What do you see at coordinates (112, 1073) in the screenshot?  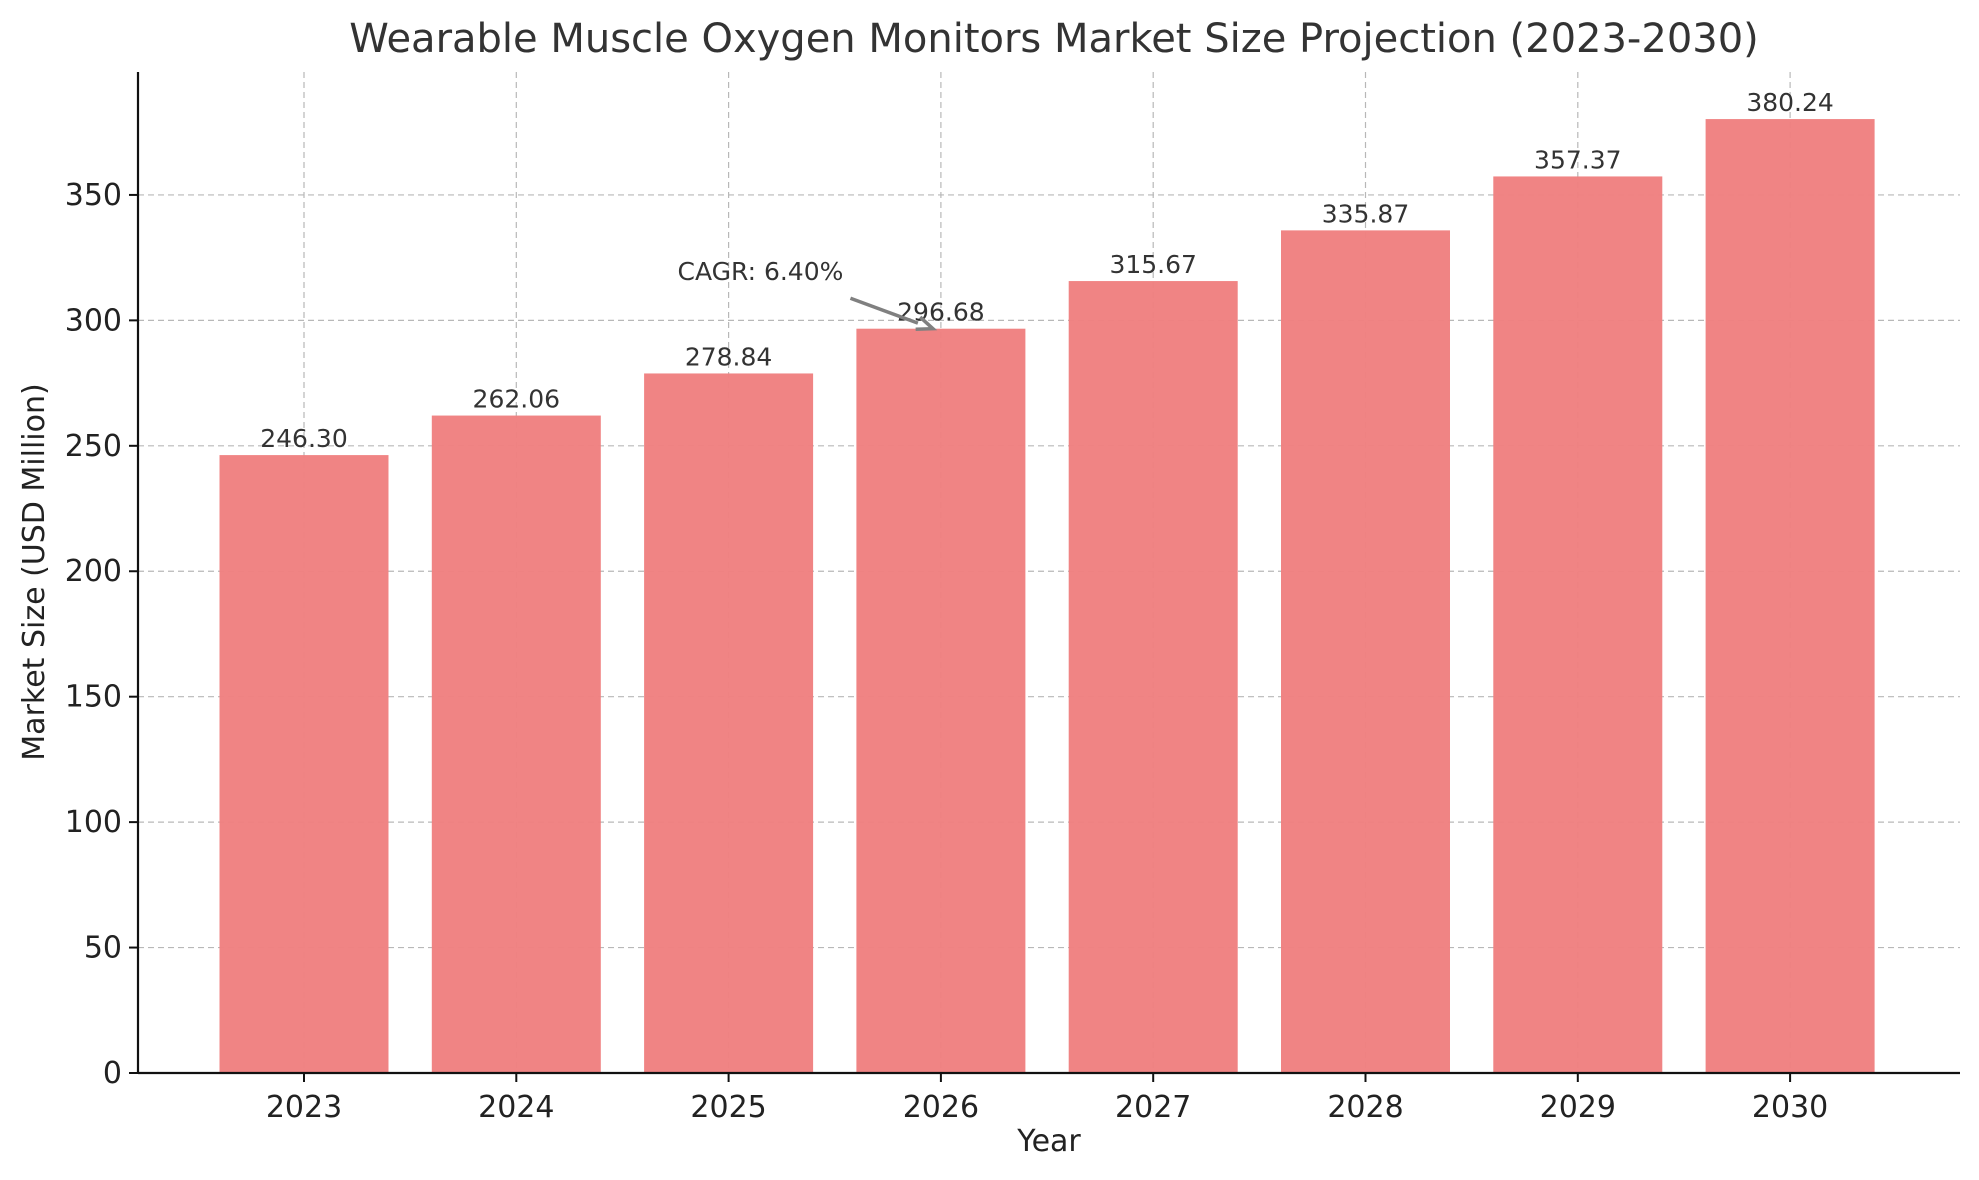 I see `y-tick-label: 0` at bounding box center [112, 1073].